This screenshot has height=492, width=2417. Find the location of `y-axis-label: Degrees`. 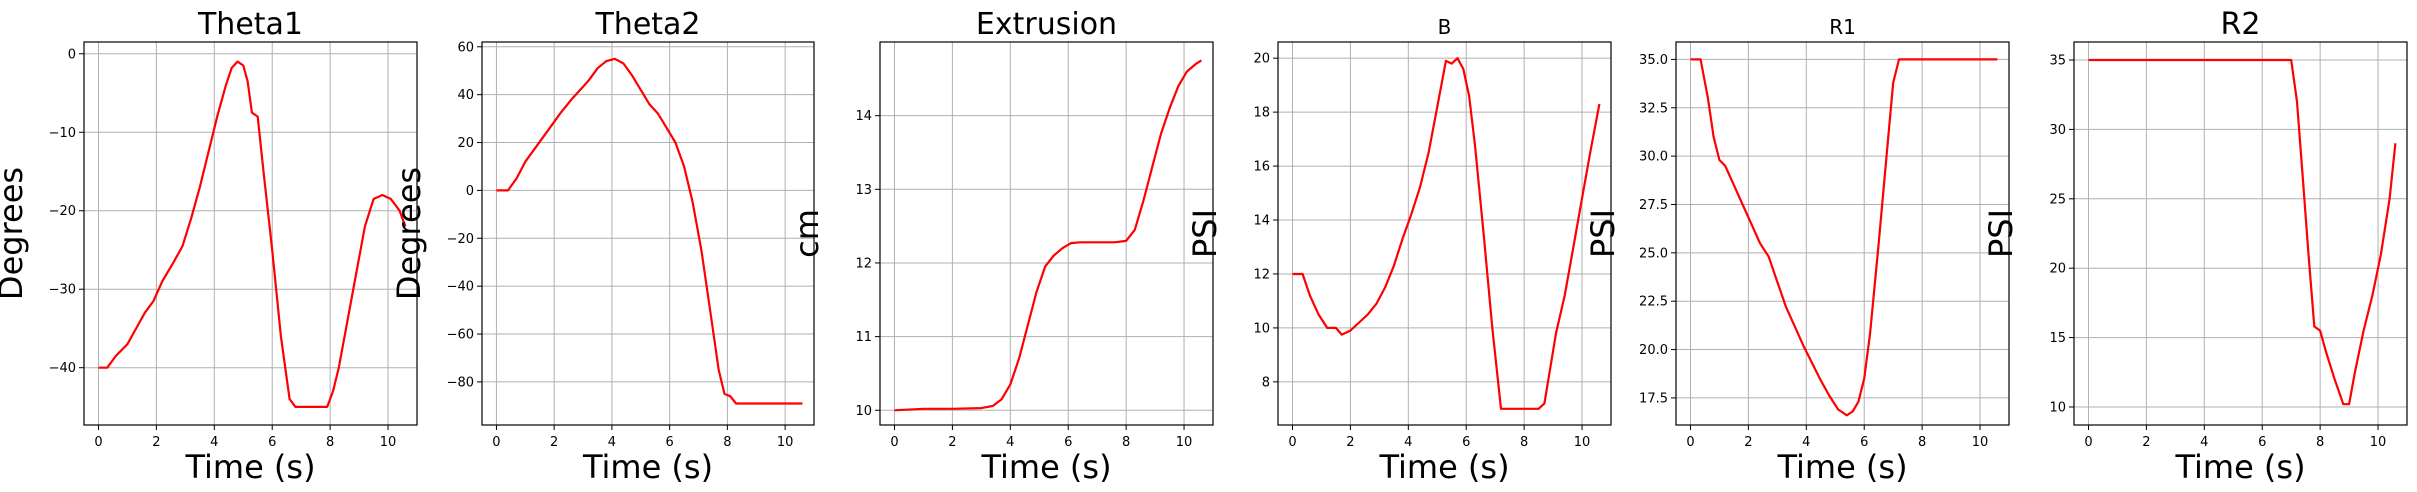

y-axis-label: Degrees is located at coordinates (15, 233).